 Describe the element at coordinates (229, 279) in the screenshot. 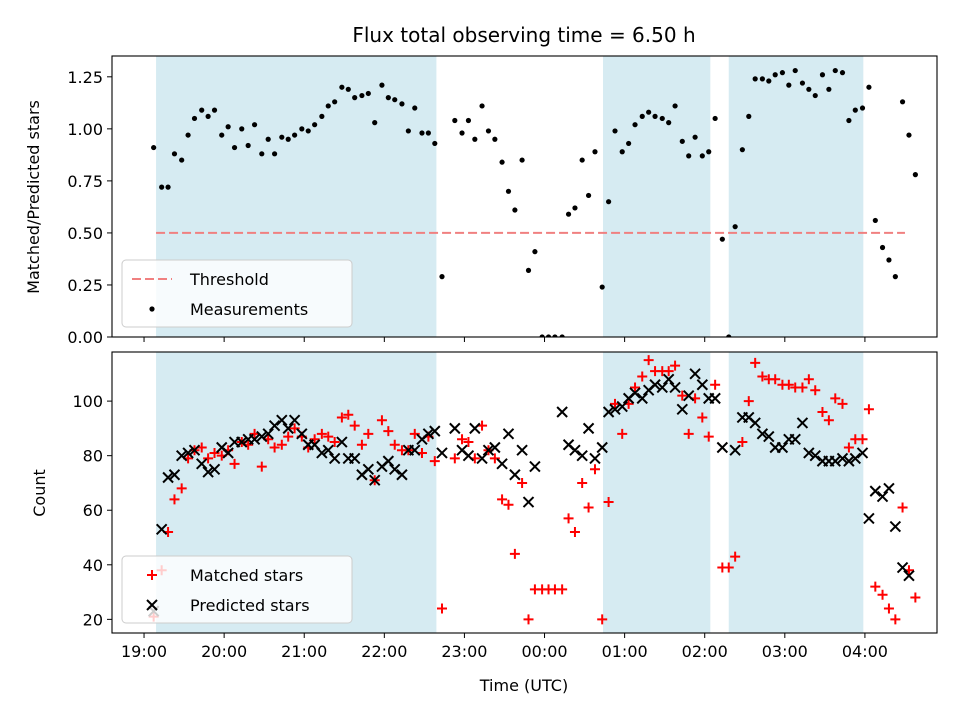

I see `legend-label-threshold: Threshold` at that location.